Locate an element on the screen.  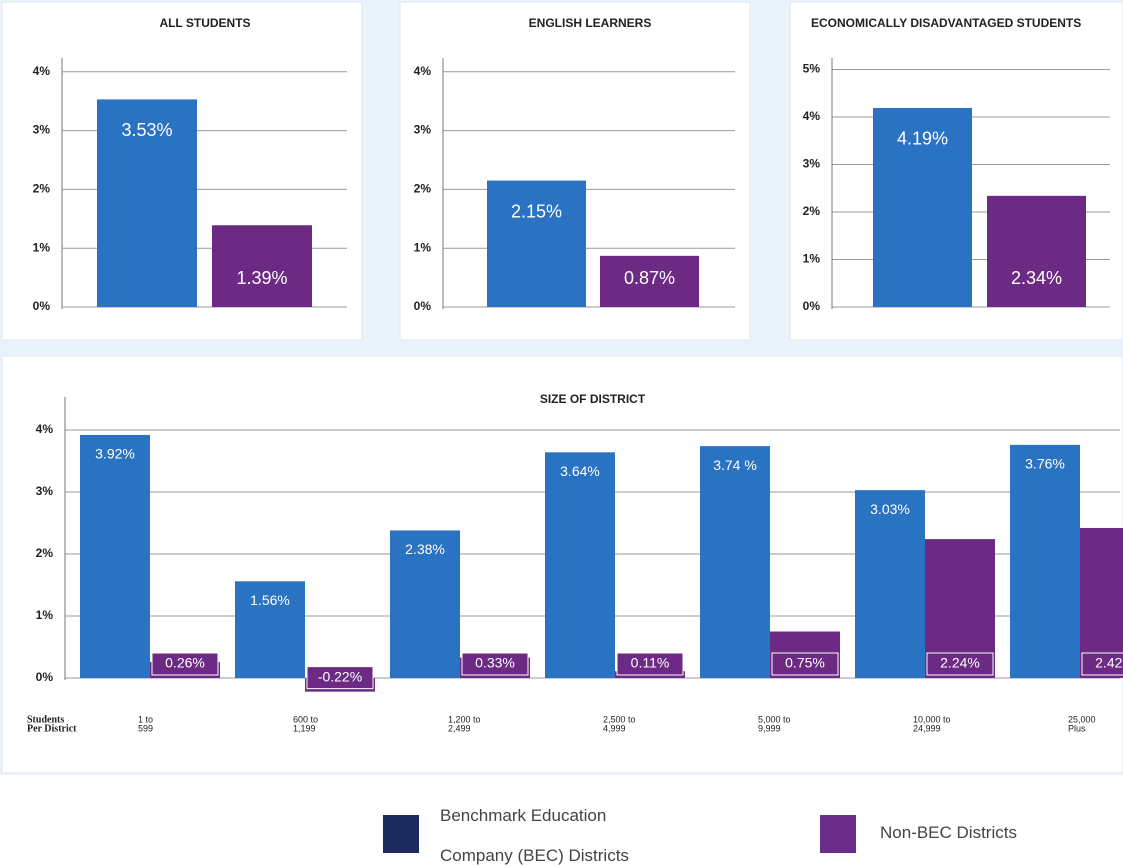
chart-title: ENGLISH LEARNERS is located at coordinates (590, 23).